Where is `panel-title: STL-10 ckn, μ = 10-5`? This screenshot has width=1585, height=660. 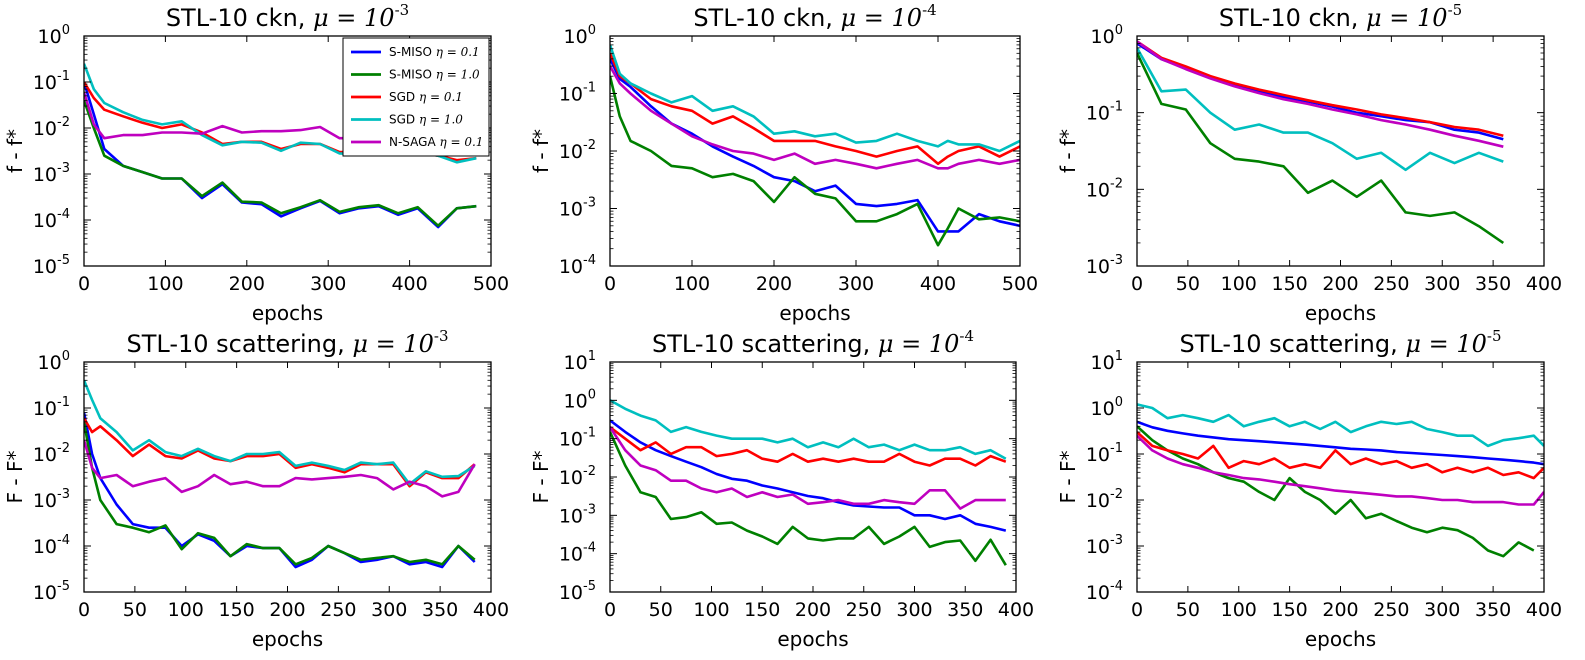
panel-title: STL-10 ckn, μ = 10-5 is located at coordinates (1340, 16).